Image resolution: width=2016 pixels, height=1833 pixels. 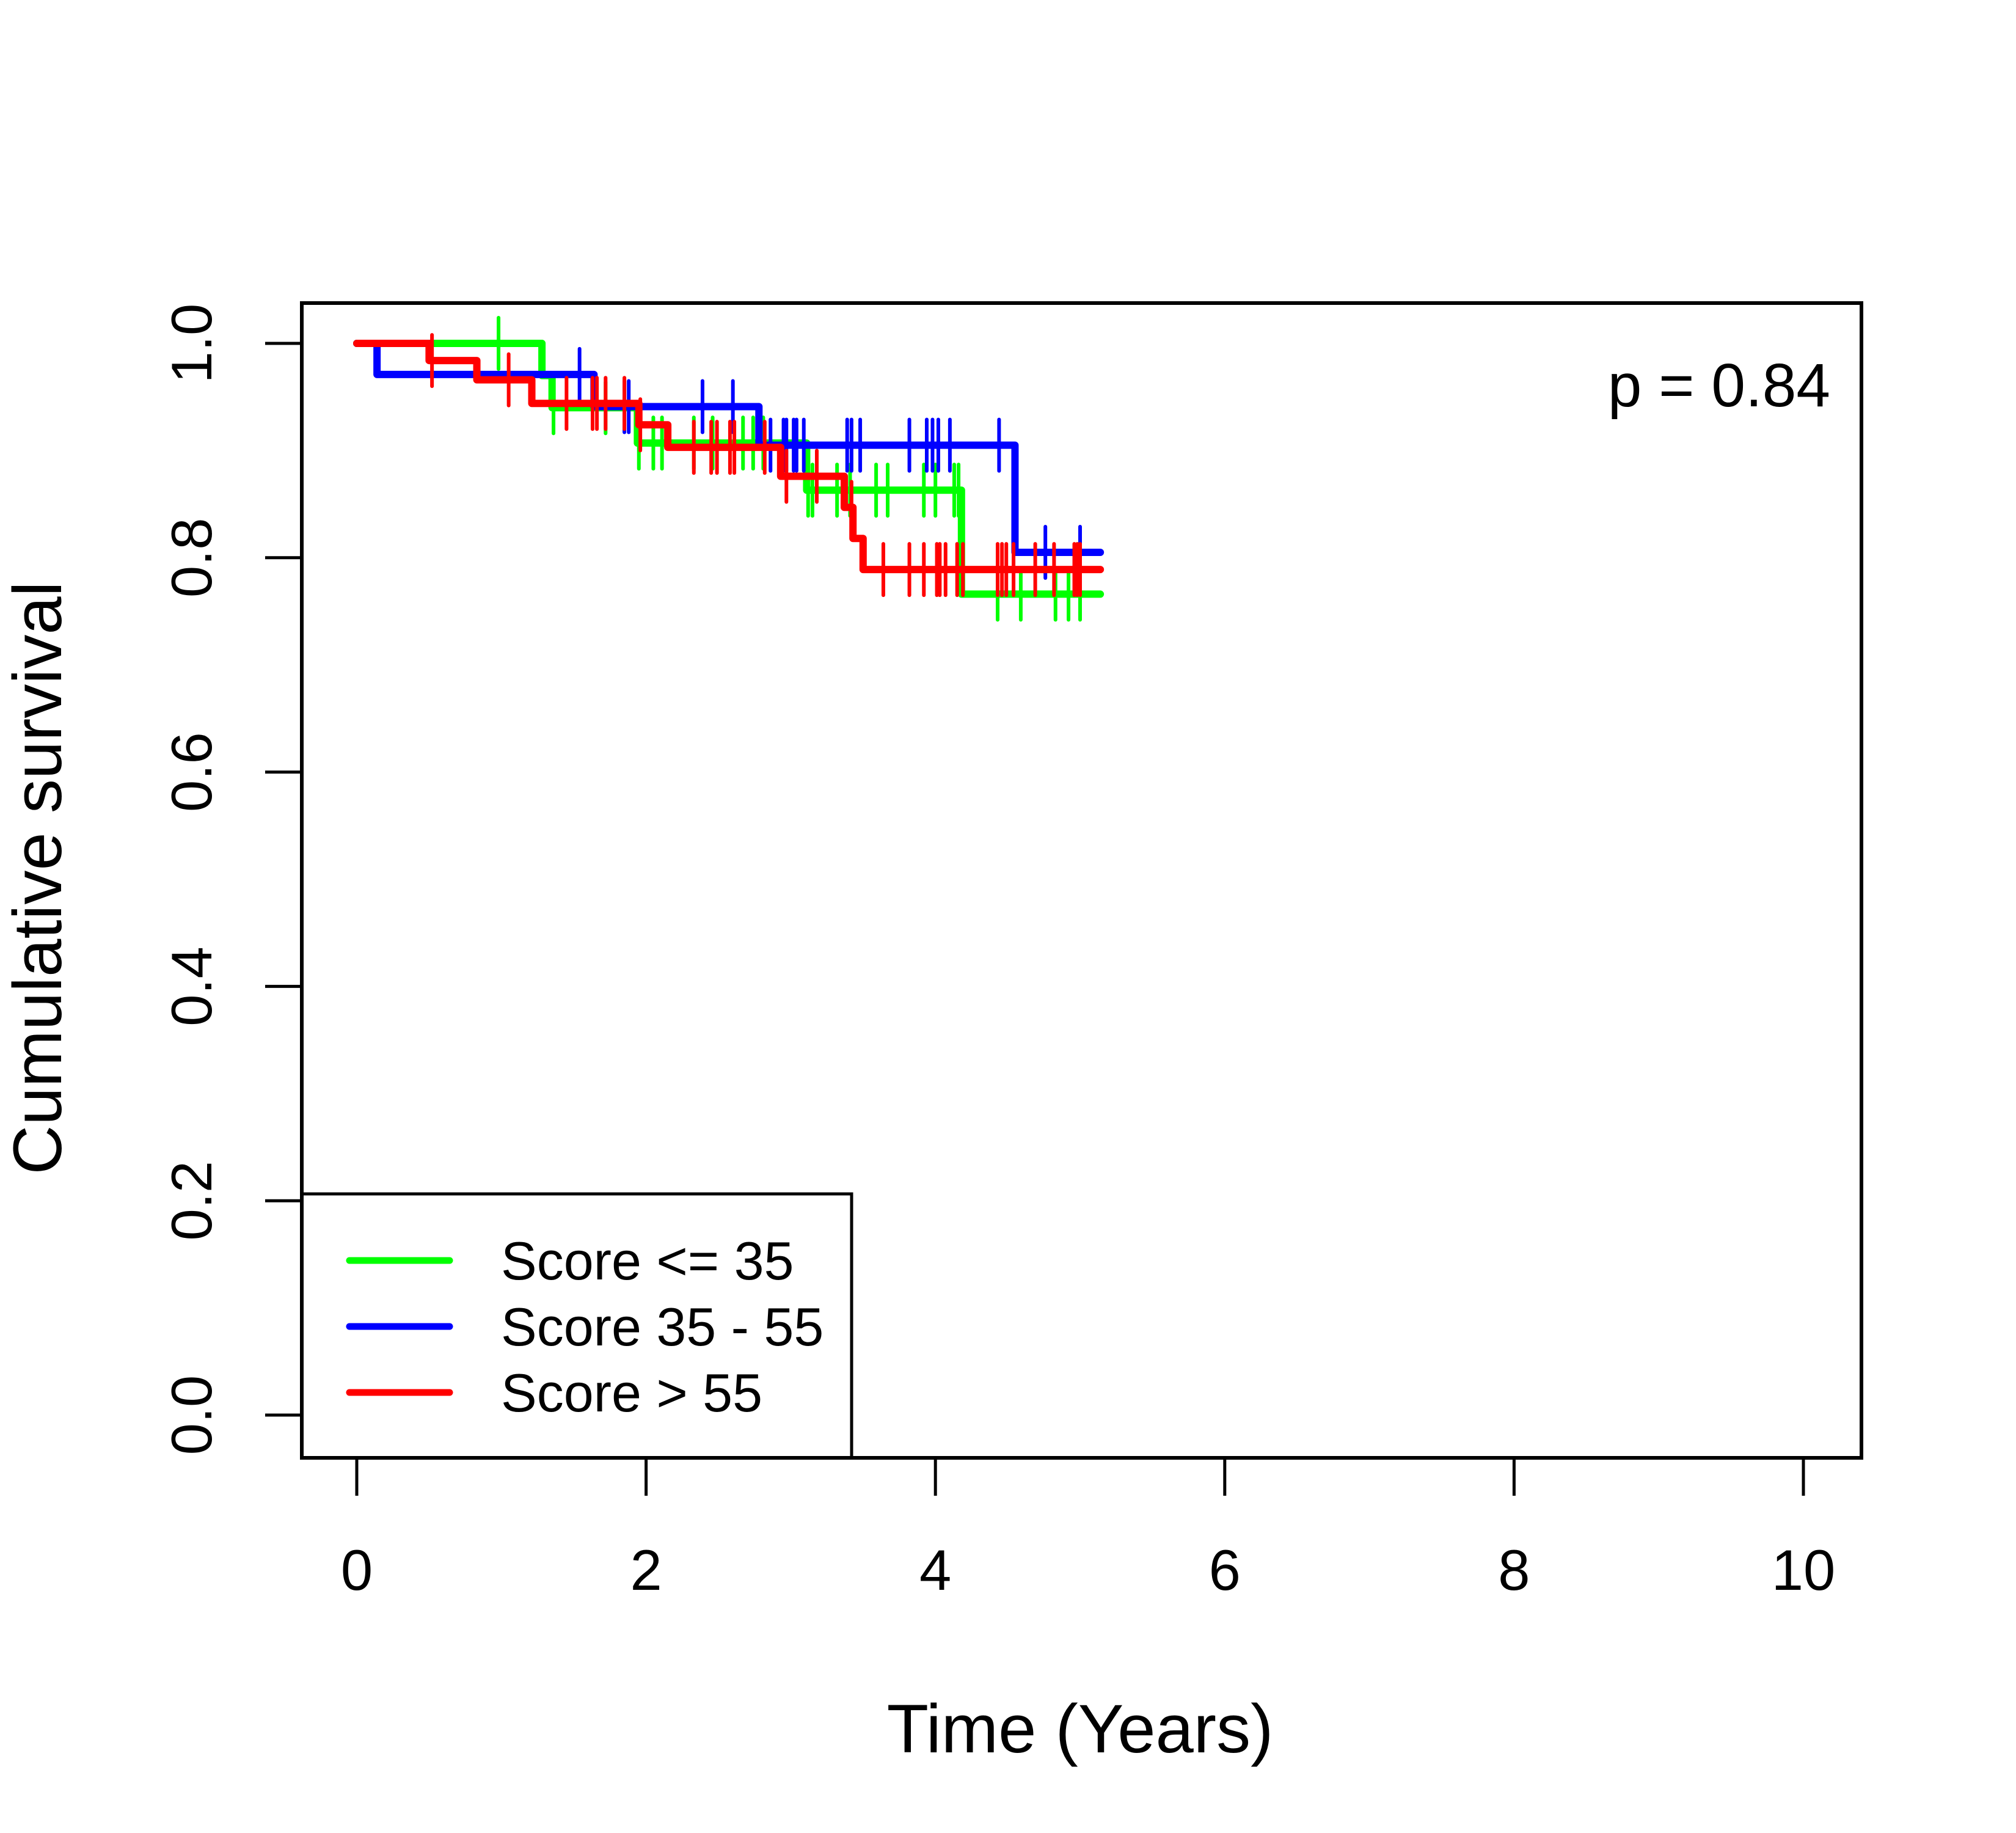 I want to click on legend-item: Score 35 - 55, so click(x=585, y=1327).